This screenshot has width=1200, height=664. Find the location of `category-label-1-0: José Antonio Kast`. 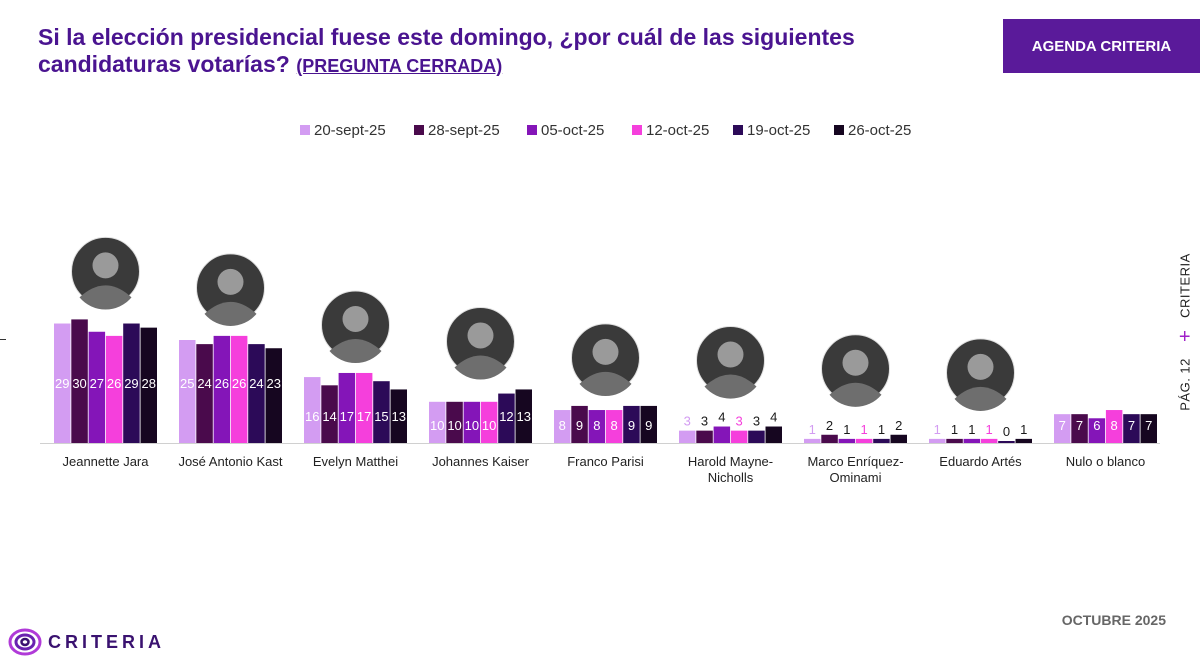

category-label-1-0: José Antonio Kast is located at coordinates (230, 461).